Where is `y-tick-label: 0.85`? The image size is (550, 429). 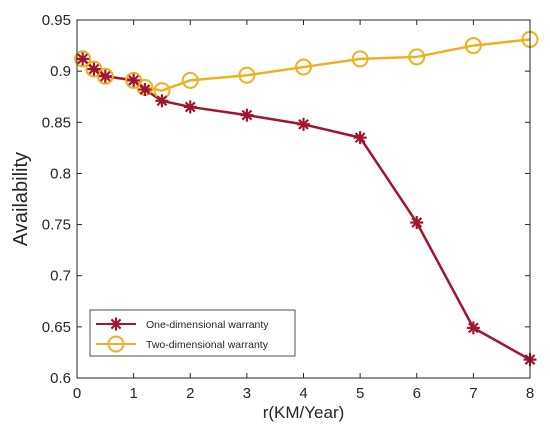 y-tick-label: 0.85 is located at coordinates (56, 122).